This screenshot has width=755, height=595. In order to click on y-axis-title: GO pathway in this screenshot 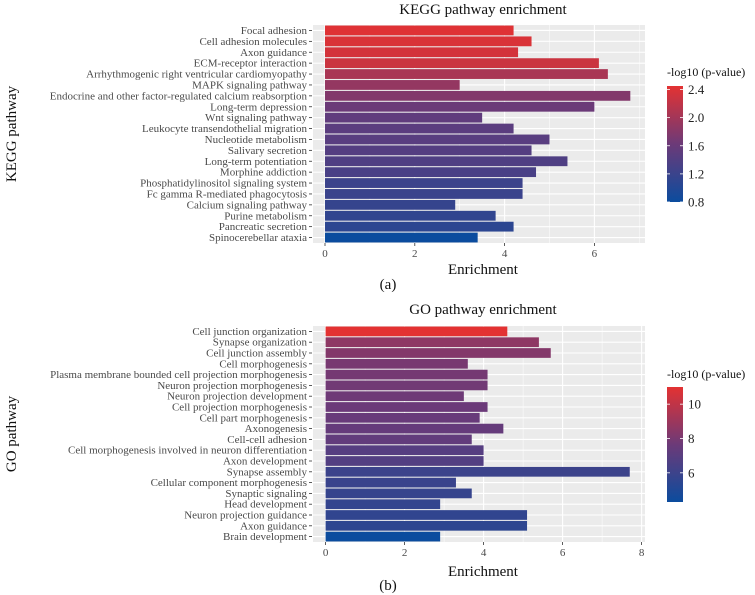, I will do `click(12, 433)`.